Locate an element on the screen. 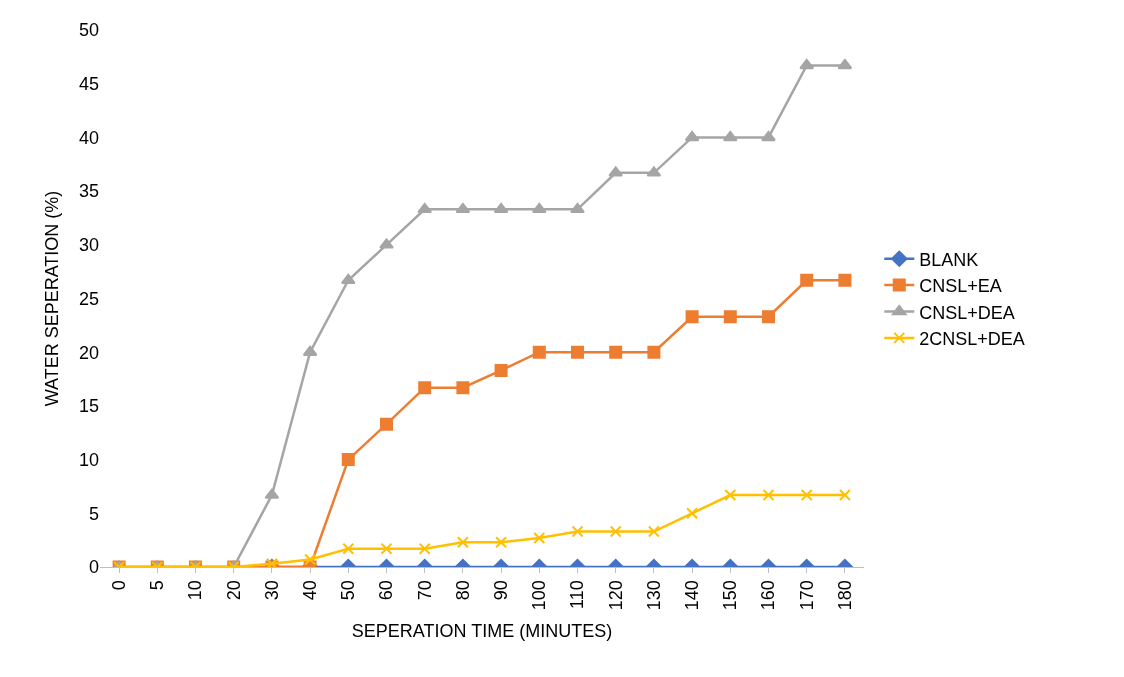 The image size is (1124, 677). x-tick-label: 5 is located at coordinates (157, 585).